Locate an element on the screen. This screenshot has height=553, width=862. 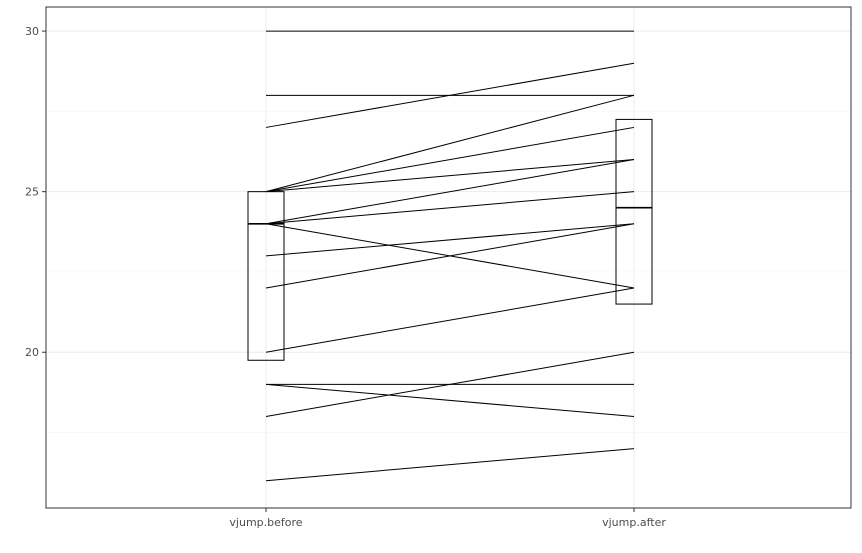
x-tick-label: vjump.after is located at coordinates (634, 522).